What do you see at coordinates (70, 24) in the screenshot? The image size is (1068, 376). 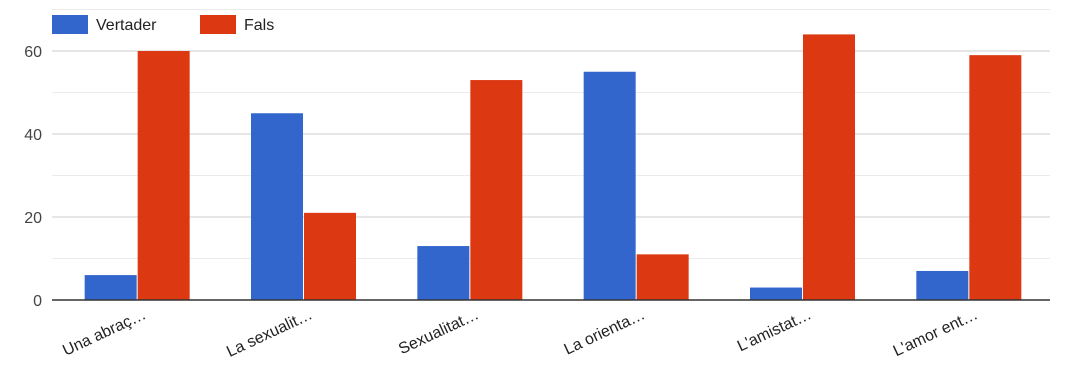 I see `legend-swatch-vertader` at bounding box center [70, 24].